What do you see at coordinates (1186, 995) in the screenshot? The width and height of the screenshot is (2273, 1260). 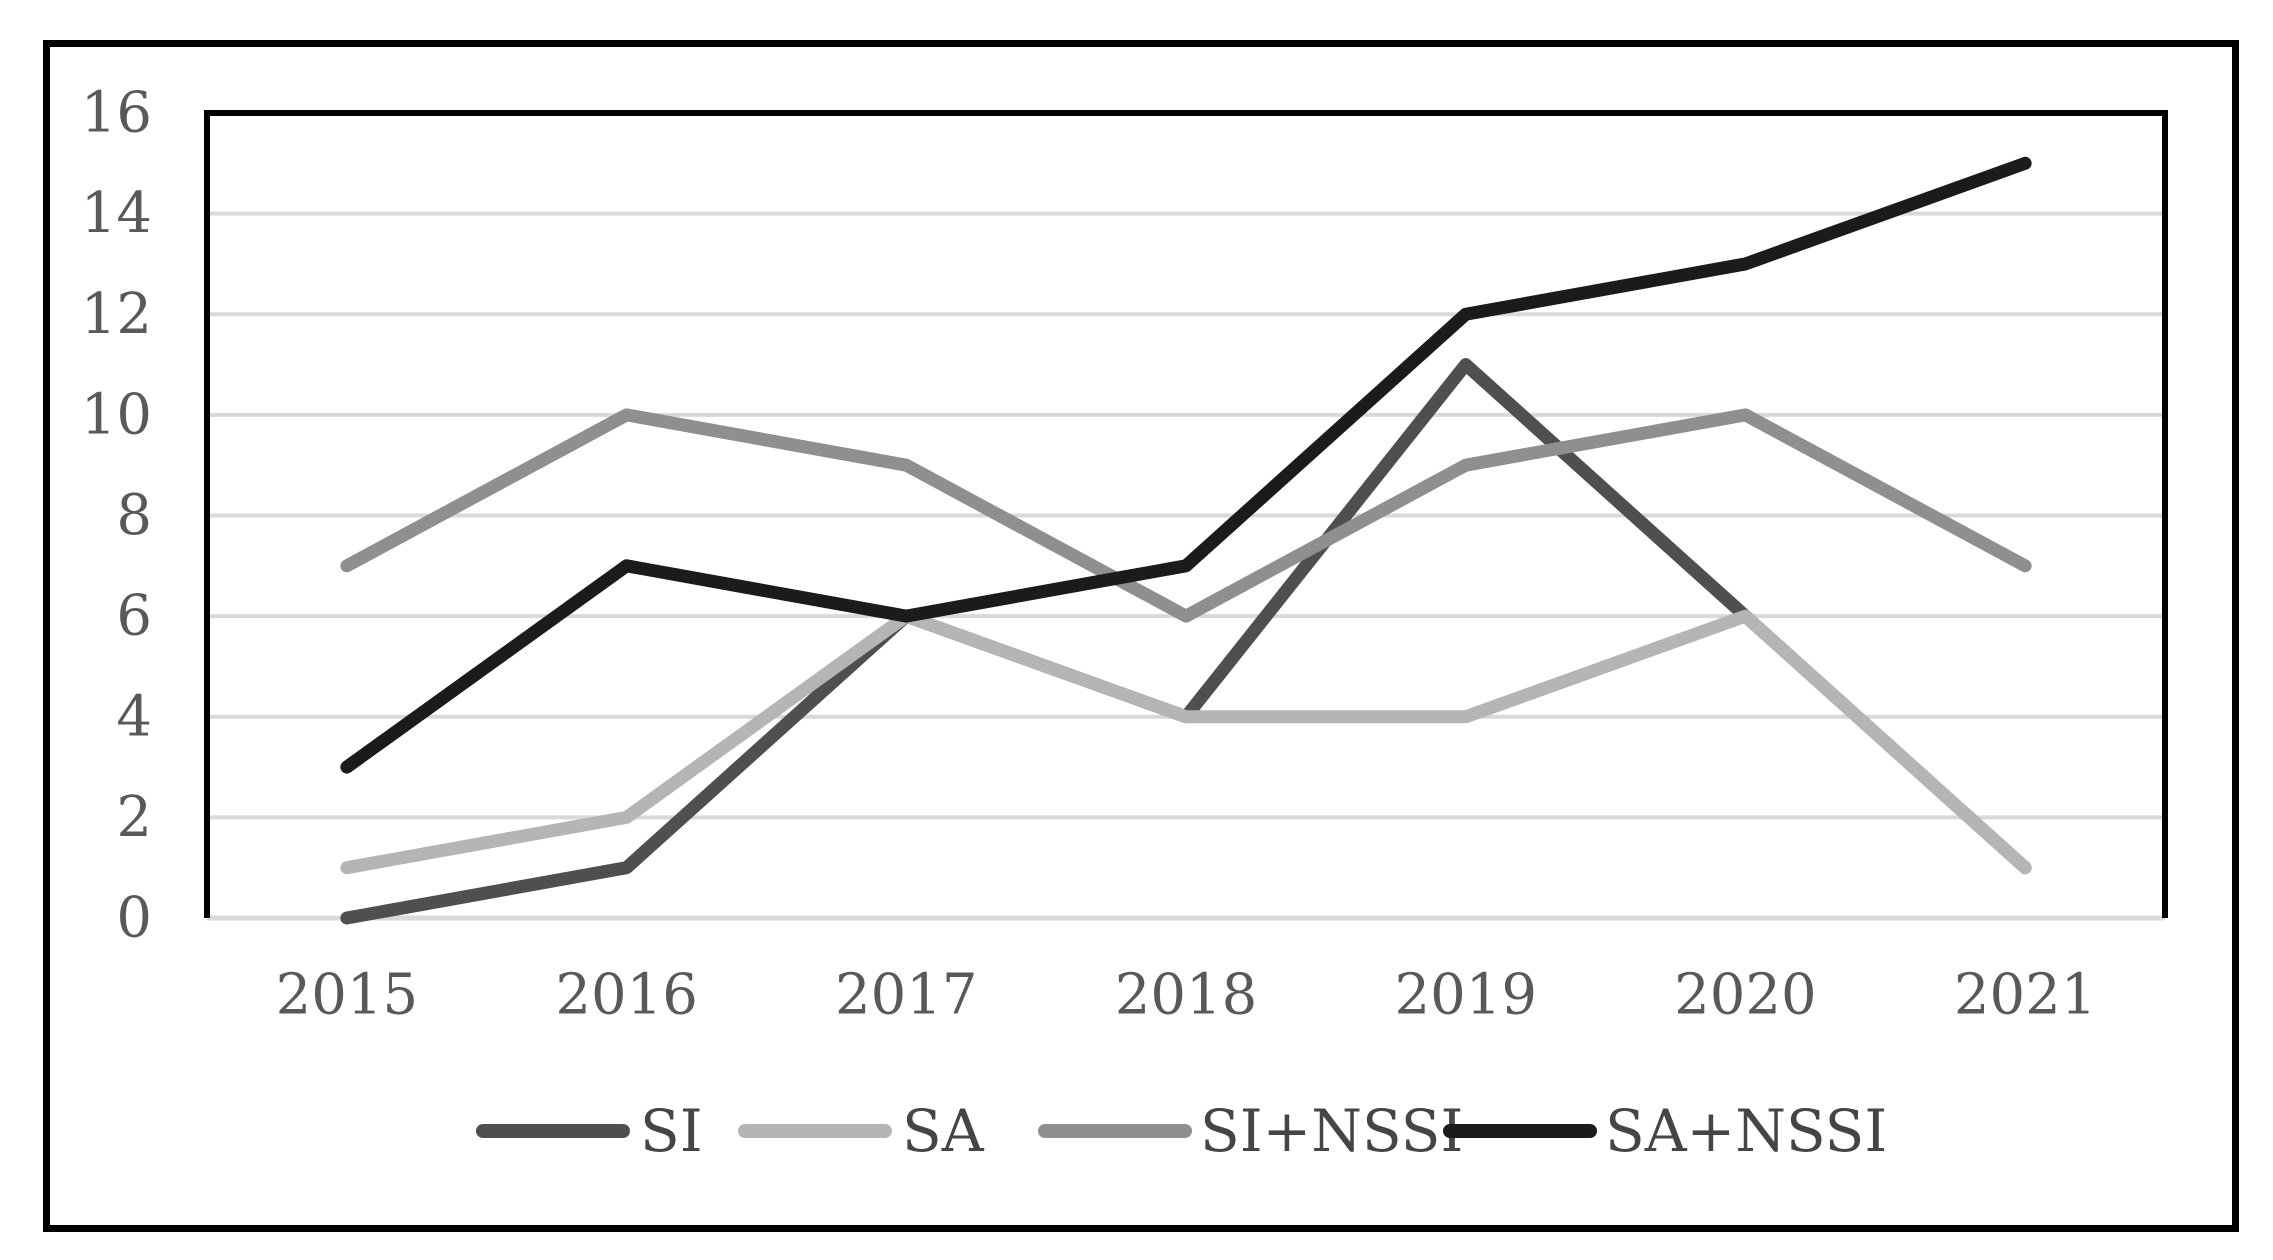 I see `x-axis-tick-label: 2018` at bounding box center [1186, 995].